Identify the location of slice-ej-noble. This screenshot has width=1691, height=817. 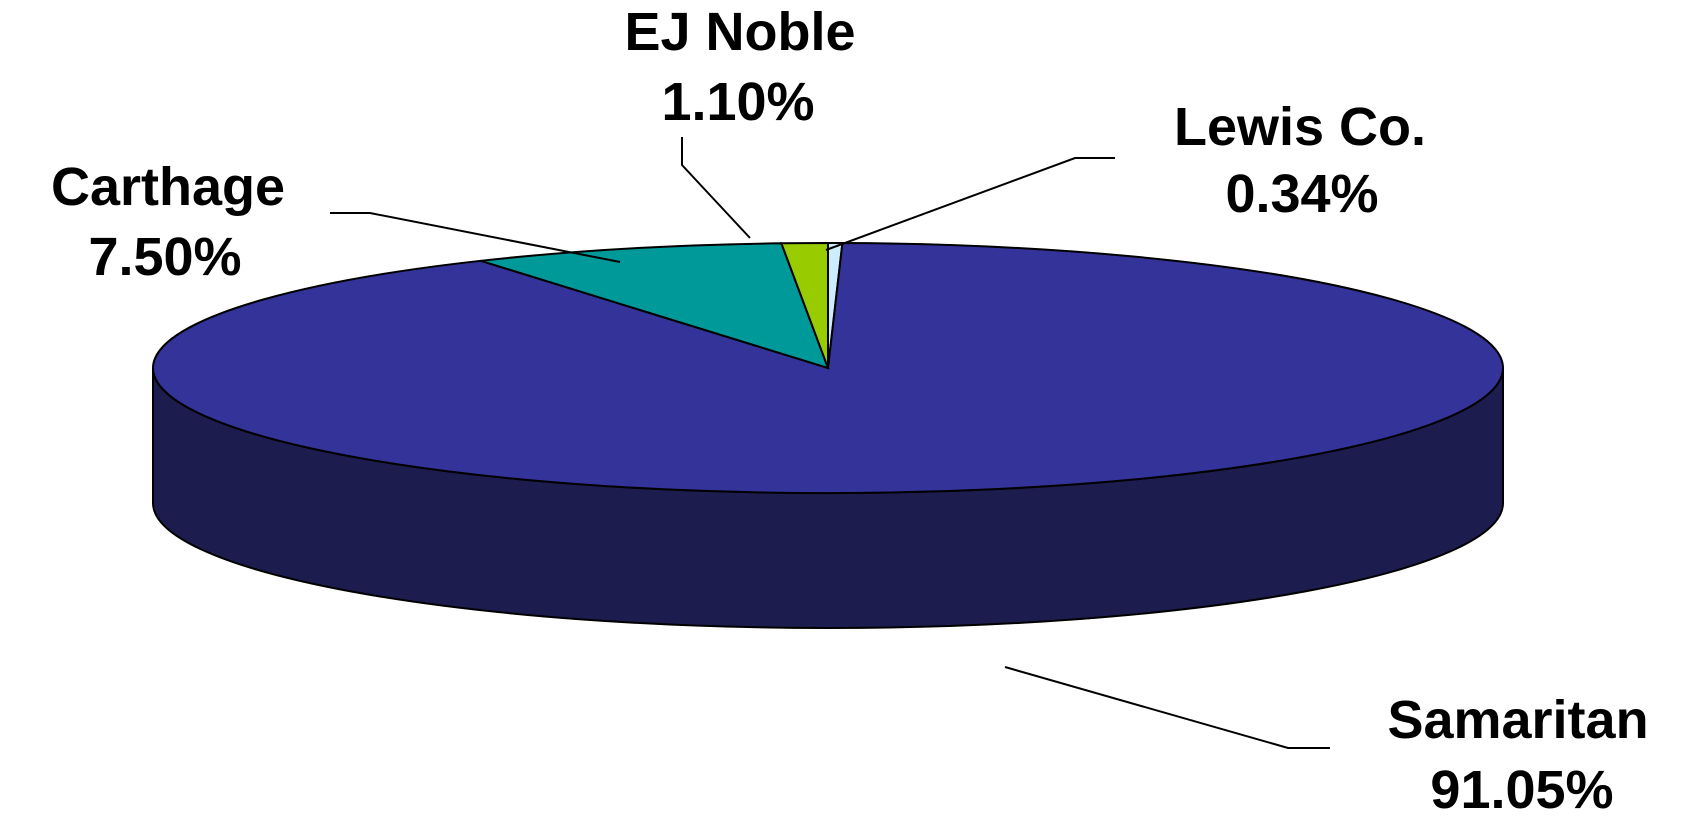
(804, 305).